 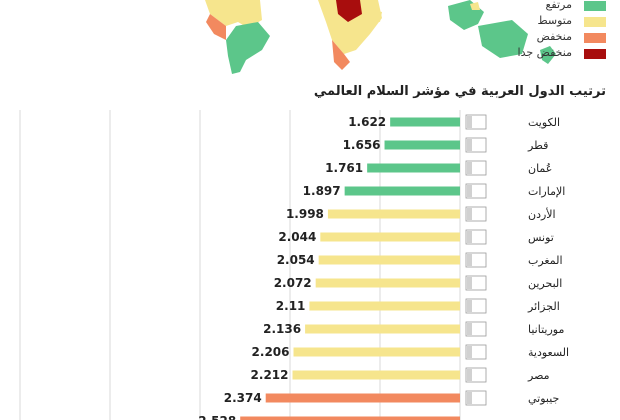 I want to click on legend-label-very-low: منخفض جدا, so click(x=544, y=52).